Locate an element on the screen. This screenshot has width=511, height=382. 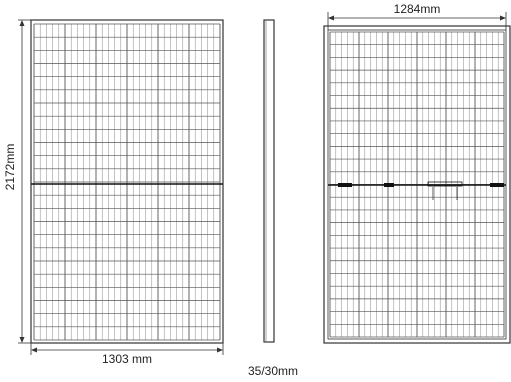
front-width-label: 1303 mm is located at coordinates (127, 359).